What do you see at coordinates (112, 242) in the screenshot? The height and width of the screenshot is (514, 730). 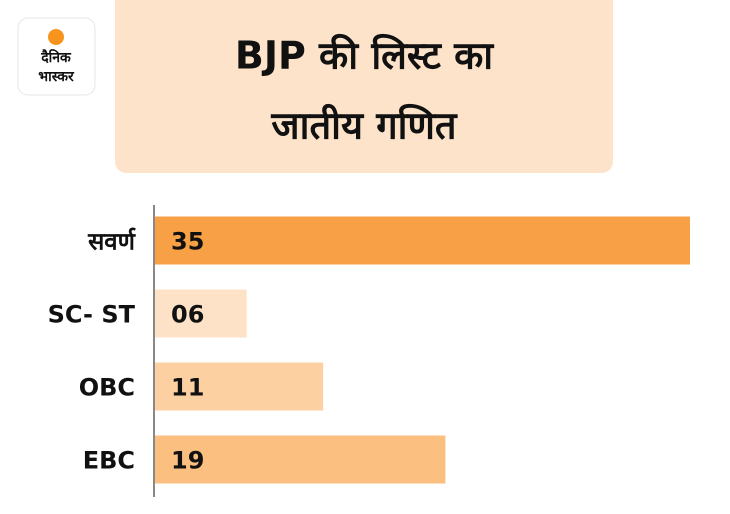 I see `y-tick-label: सवर्ण` at bounding box center [112, 242].